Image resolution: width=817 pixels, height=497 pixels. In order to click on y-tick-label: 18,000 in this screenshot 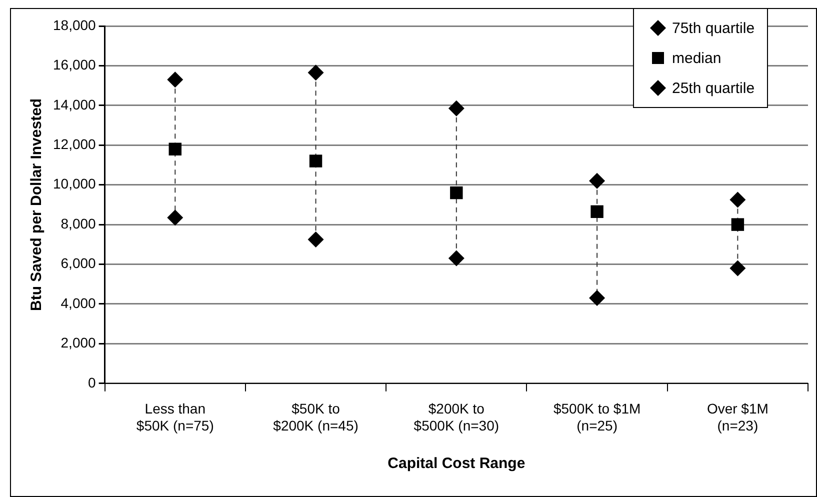, I will do `click(74, 24)`.